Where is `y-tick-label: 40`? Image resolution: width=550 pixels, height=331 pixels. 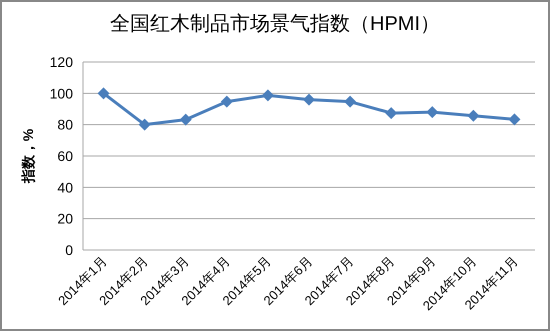
y-tick-label: 40 is located at coordinates (65, 187).